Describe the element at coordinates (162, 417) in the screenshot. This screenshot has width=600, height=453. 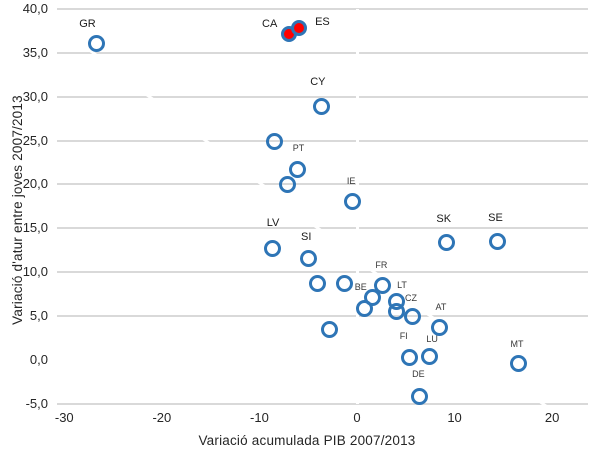
I see `x-tick-label: -20` at that location.